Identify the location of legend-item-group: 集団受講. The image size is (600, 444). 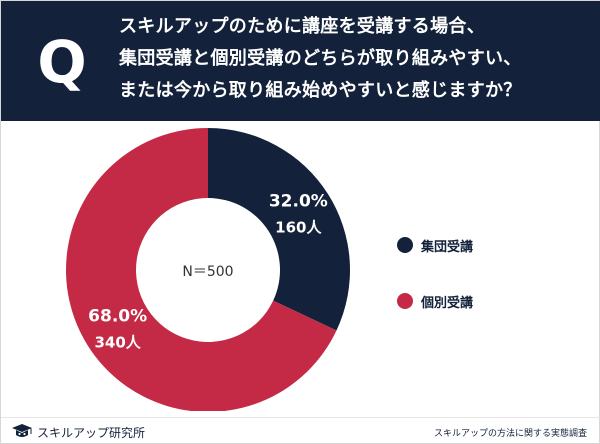
(435, 245).